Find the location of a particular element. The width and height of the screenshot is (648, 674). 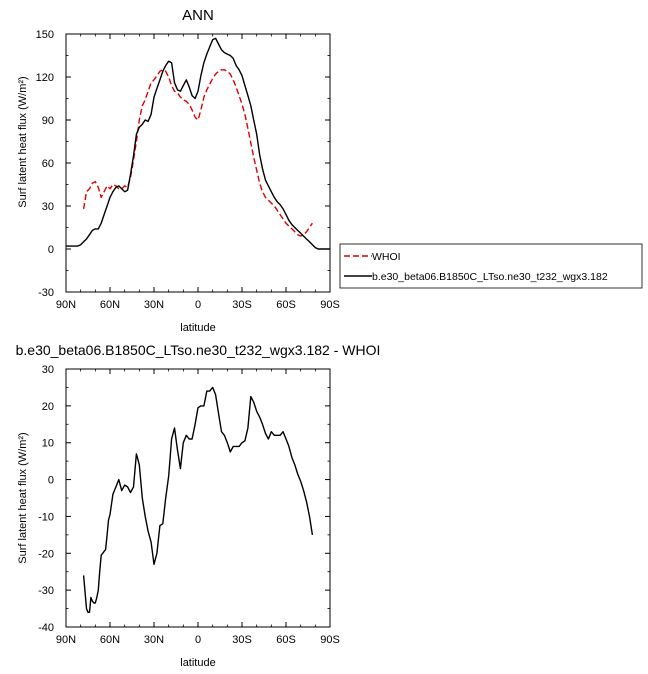

bottom-series-group is located at coordinates (198, 499).